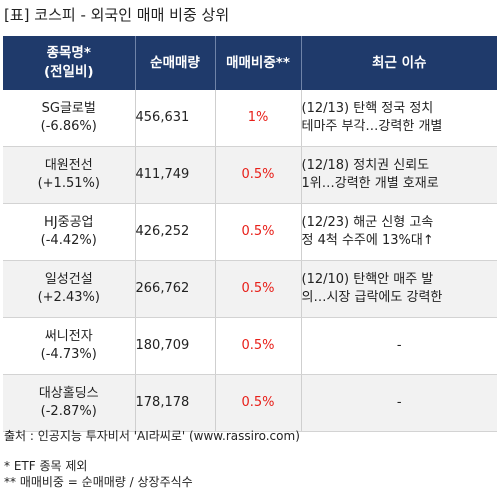 The width and height of the screenshot is (500, 495). What do you see at coordinates (372, 297) in the screenshot?
I see `issue-text: 의…시장 급락에도 강력한` at bounding box center [372, 297].